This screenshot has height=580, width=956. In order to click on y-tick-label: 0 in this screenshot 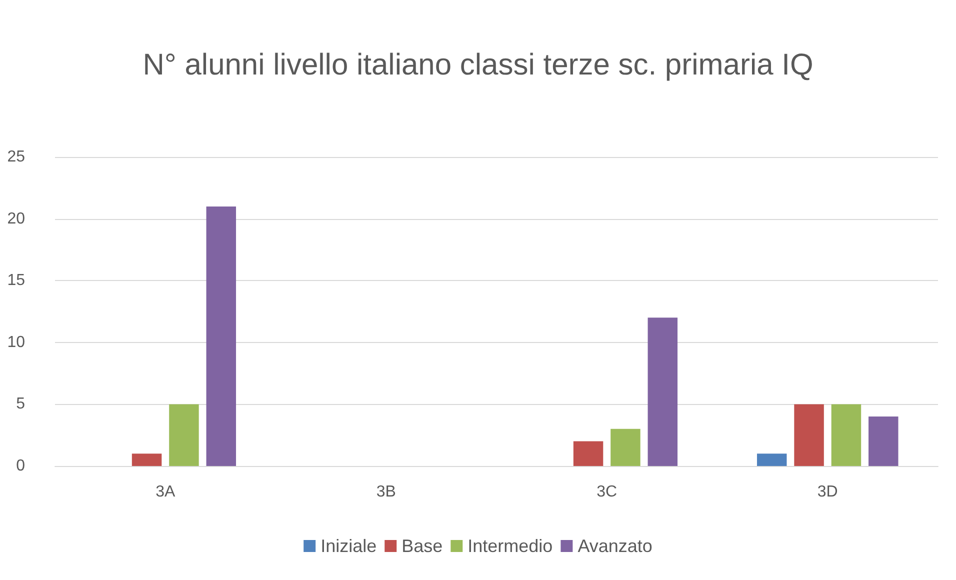, I will do `click(21, 466)`.